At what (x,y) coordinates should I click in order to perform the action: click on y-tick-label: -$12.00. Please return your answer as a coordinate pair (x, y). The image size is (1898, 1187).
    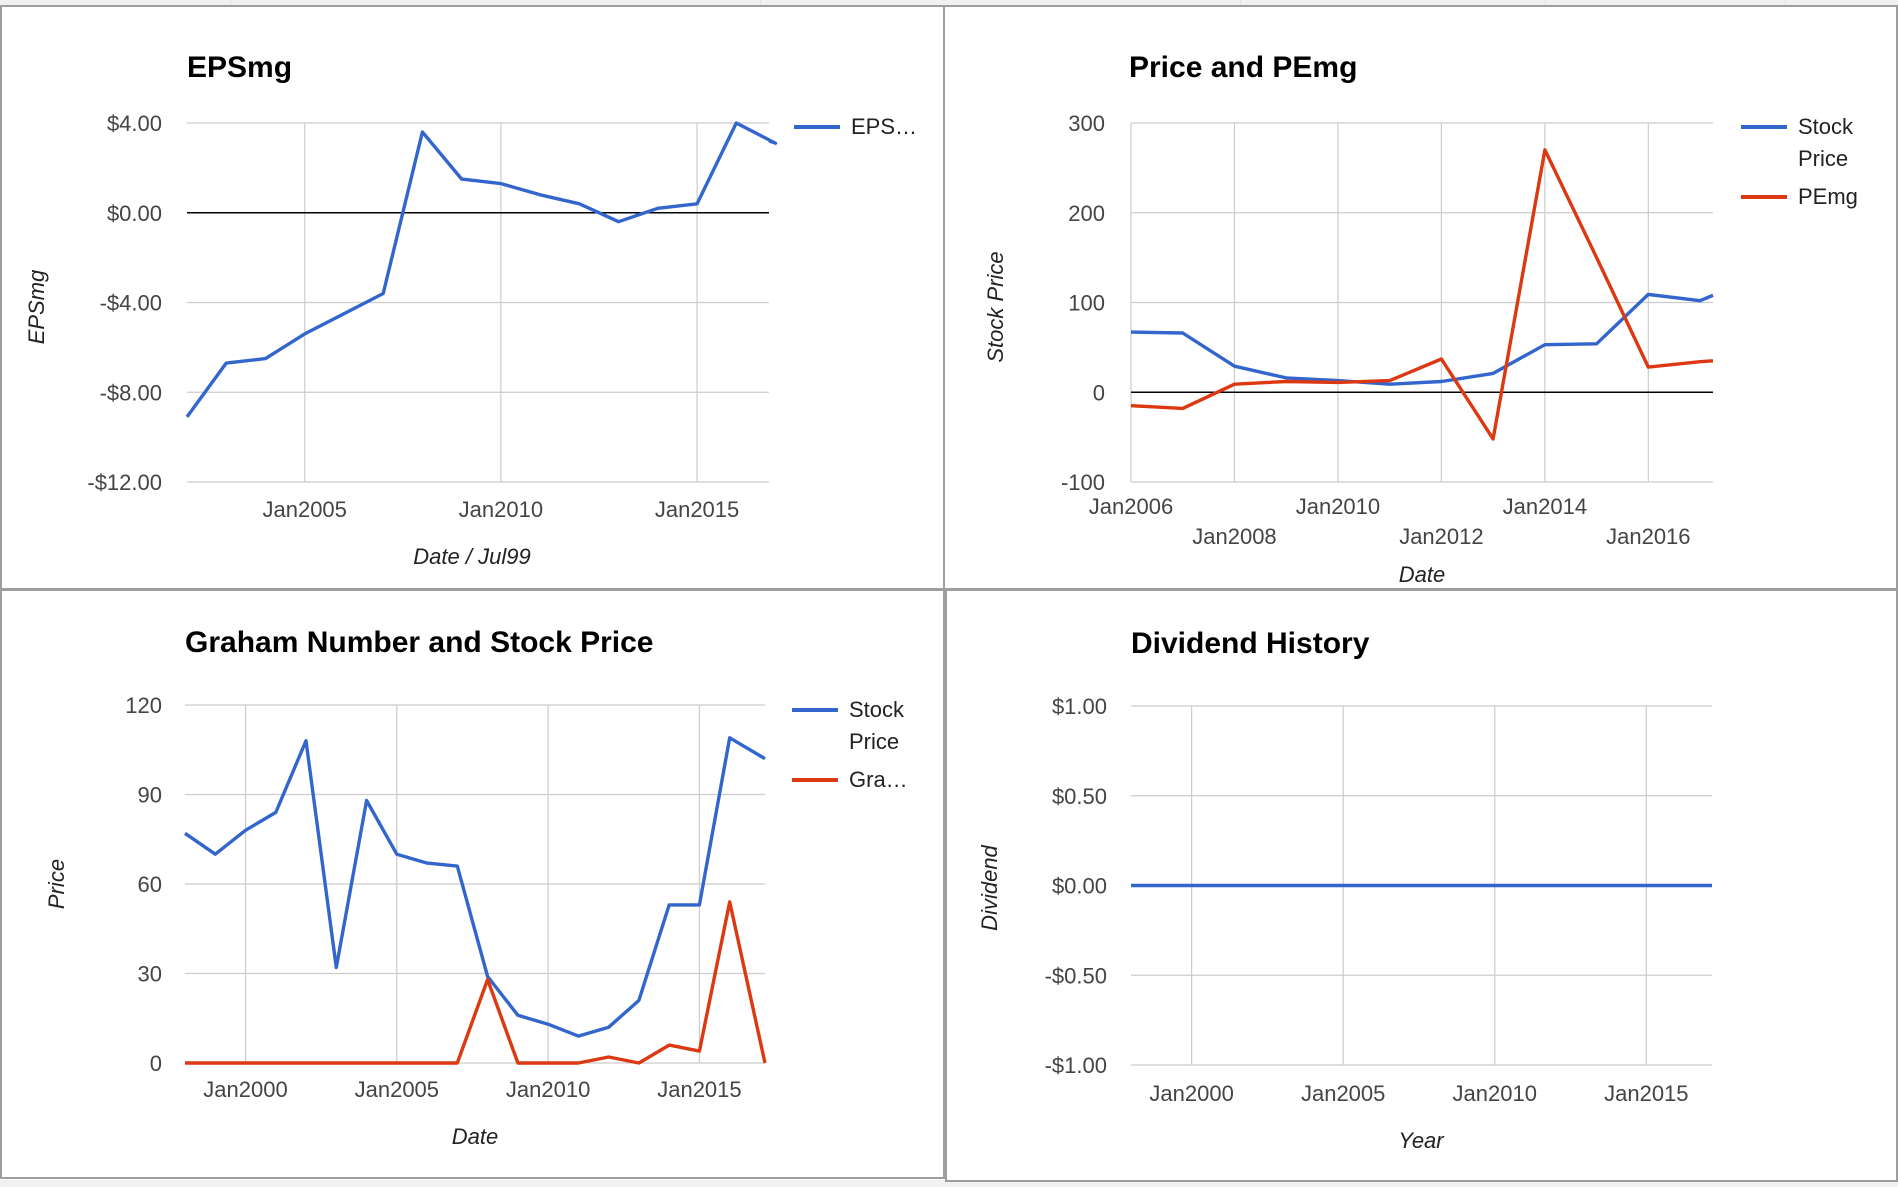
    Looking at the image, I should click on (124, 482).